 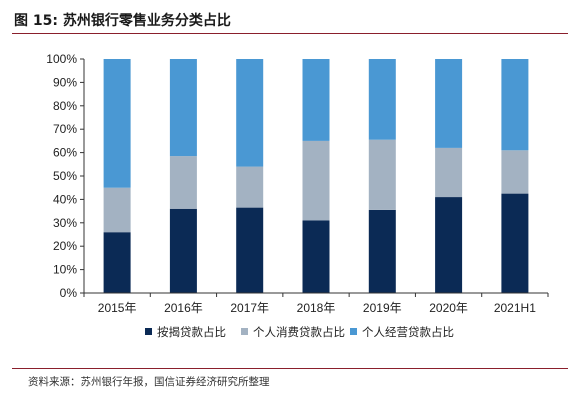 I want to click on legend-label-1: 按揭贷款占比, so click(x=191, y=332).